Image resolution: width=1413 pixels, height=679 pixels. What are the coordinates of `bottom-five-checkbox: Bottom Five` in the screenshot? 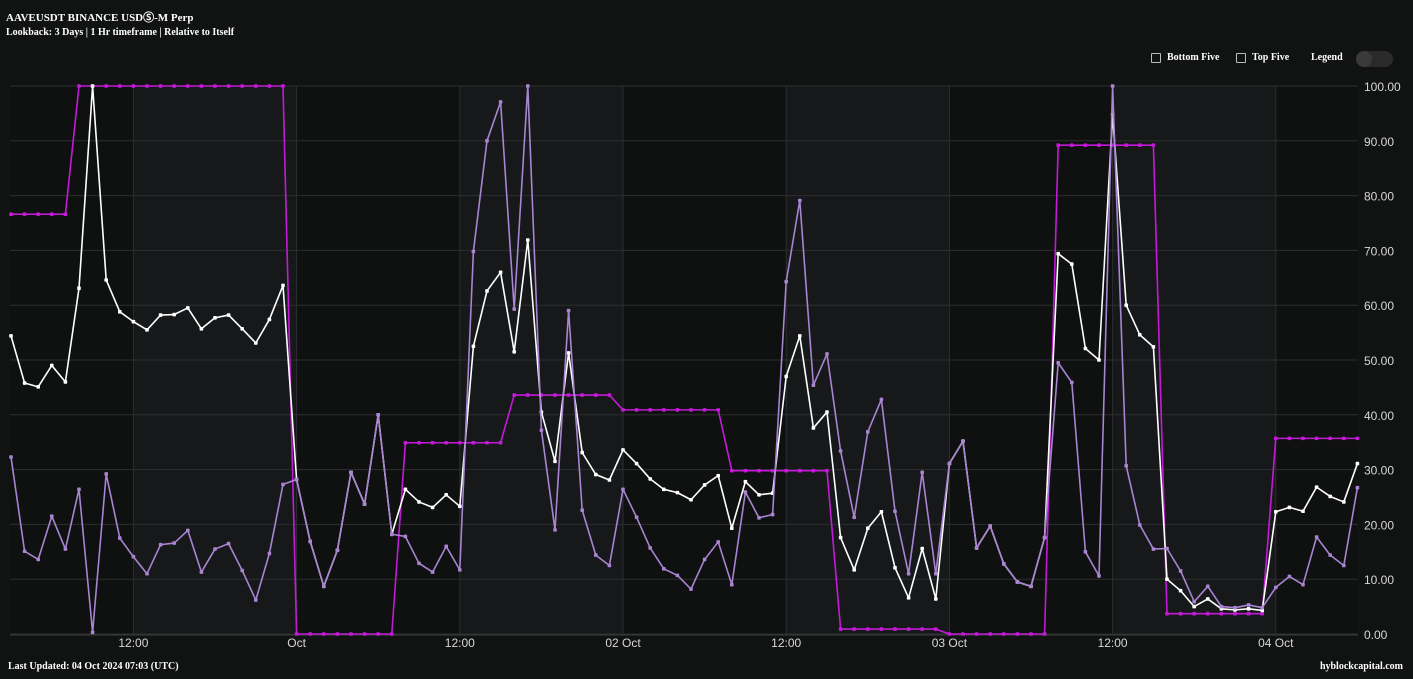 It's located at (1185, 57).